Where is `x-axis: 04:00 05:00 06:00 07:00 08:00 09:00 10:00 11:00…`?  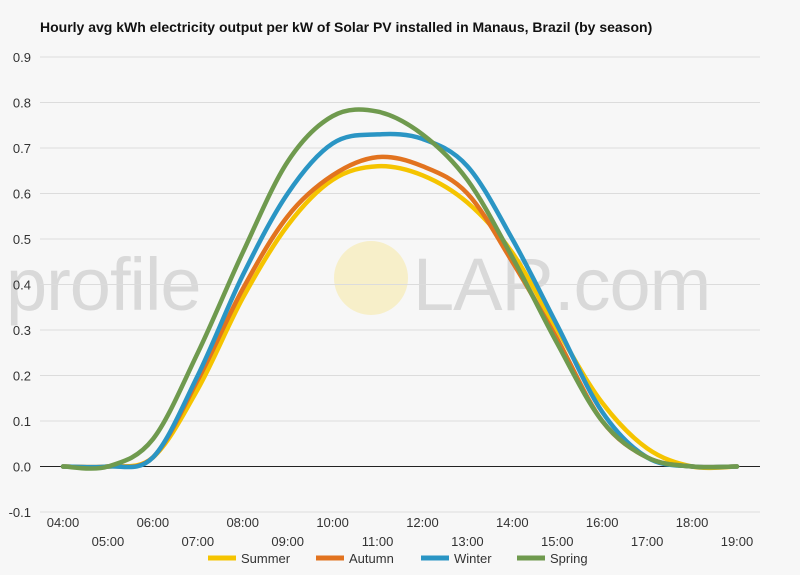 x-axis: 04:00 05:00 06:00 07:00 08:00 09:00 10:00 11:00… is located at coordinates (400, 532).